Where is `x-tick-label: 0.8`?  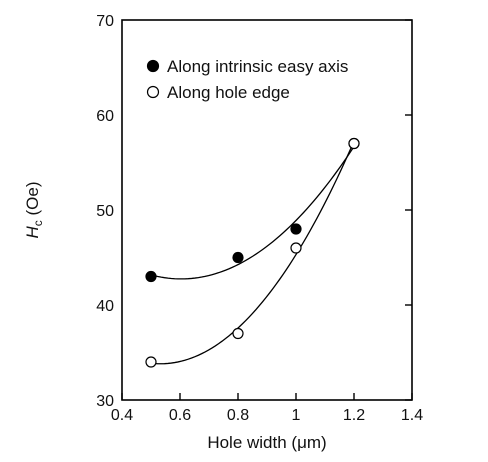 x-tick-label: 0.8 is located at coordinates (238, 415).